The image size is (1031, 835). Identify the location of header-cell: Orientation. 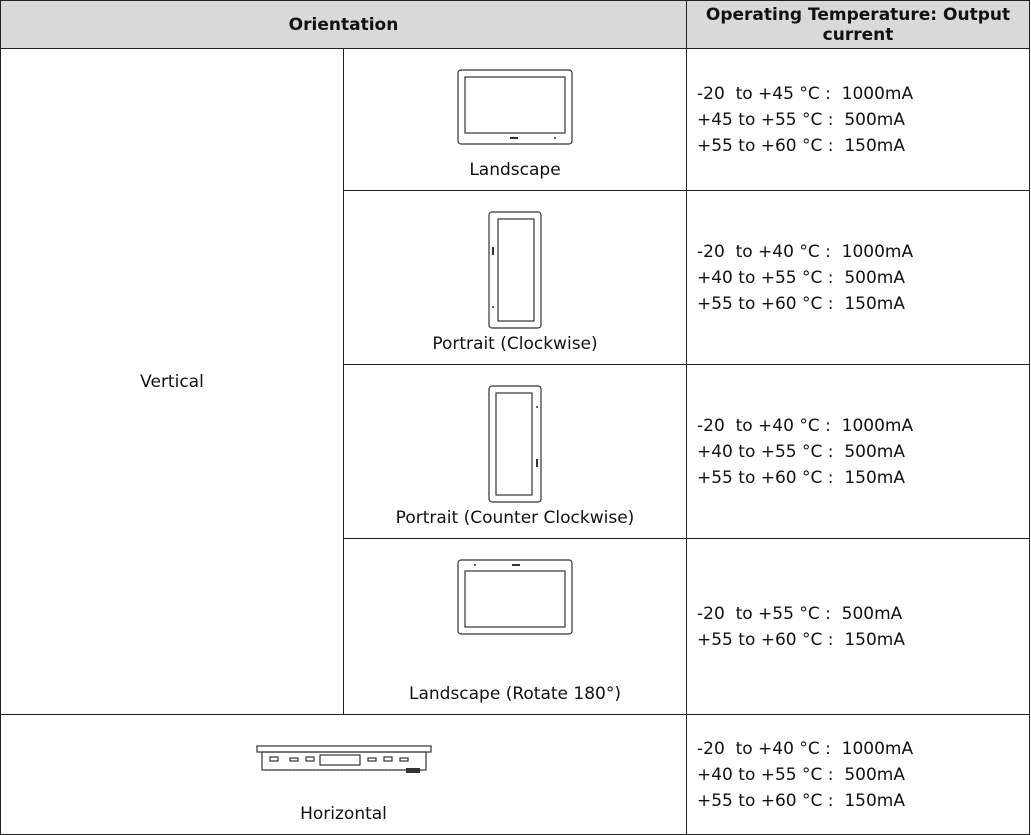
(343, 24).